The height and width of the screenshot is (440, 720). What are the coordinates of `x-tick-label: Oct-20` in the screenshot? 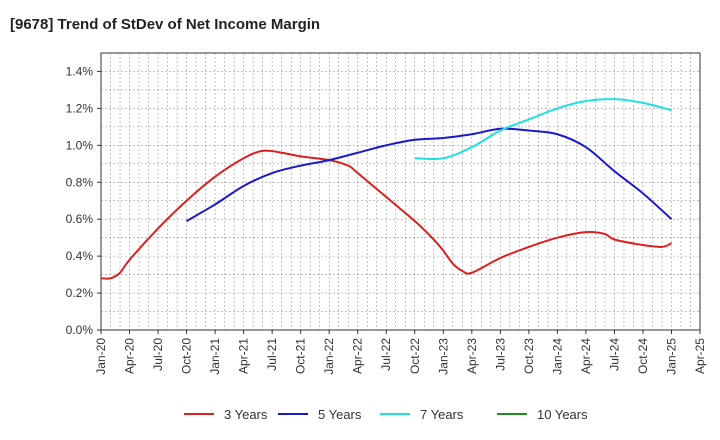 It's located at (187, 356).